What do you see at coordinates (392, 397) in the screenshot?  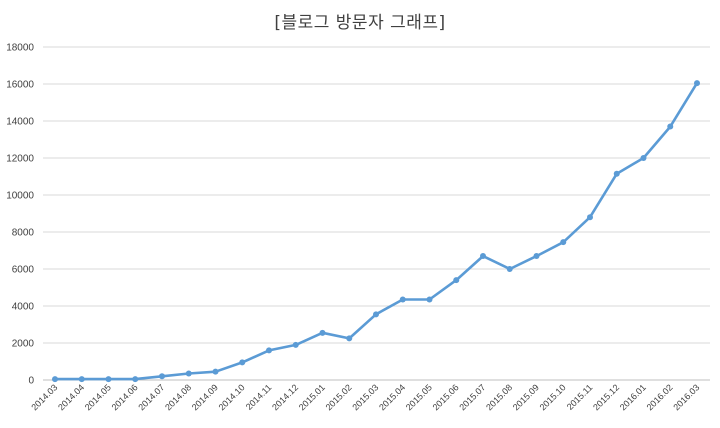 I see `x-tick-label: 2015.04` at bounding box center [392, 397].